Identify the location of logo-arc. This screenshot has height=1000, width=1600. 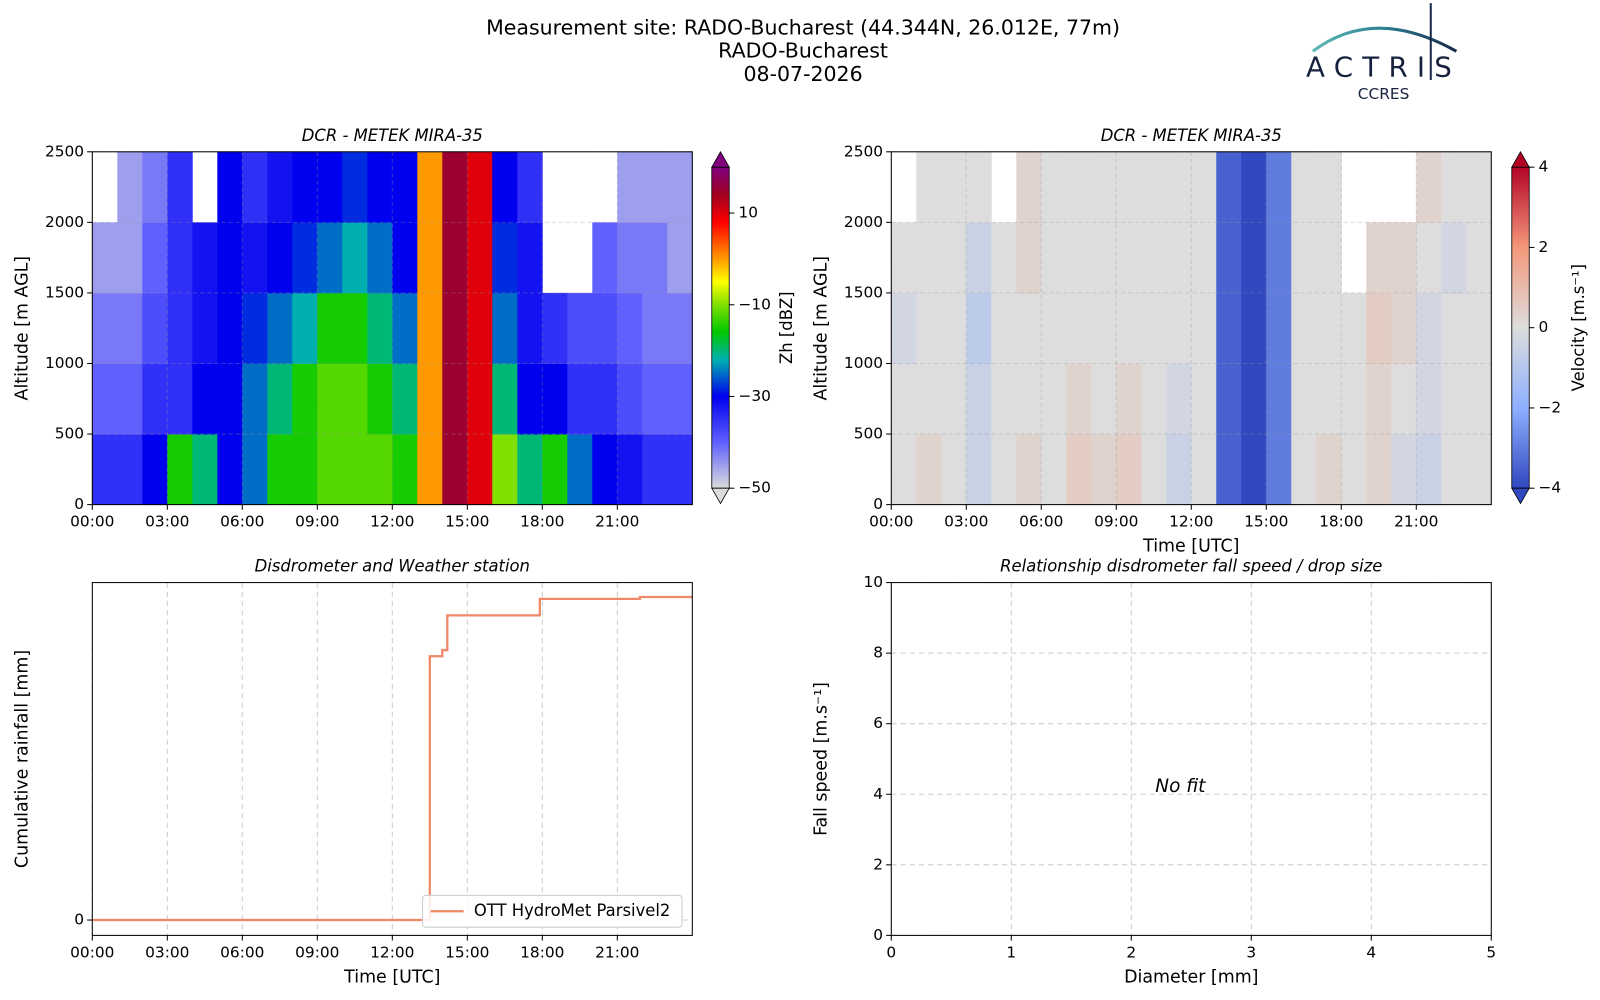
(1384, 39).